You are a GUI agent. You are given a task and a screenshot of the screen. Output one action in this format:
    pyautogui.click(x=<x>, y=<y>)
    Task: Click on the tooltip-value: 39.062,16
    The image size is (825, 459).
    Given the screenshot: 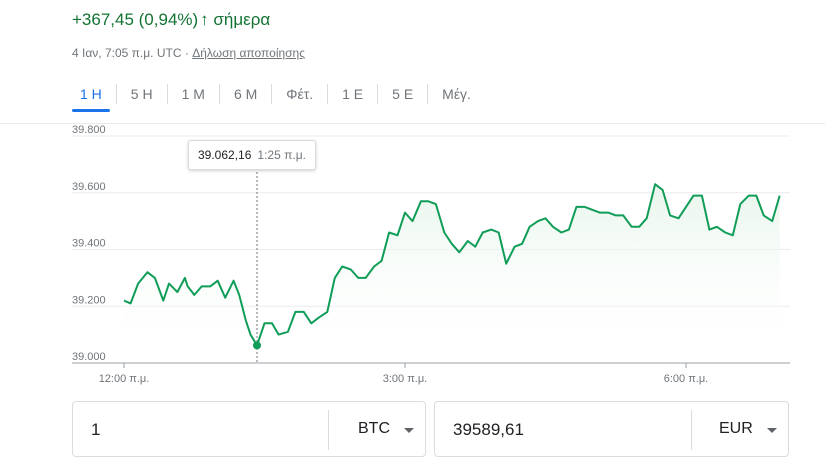 What is the action you would take?
    pyautogui.click(x=225, y=155)
    